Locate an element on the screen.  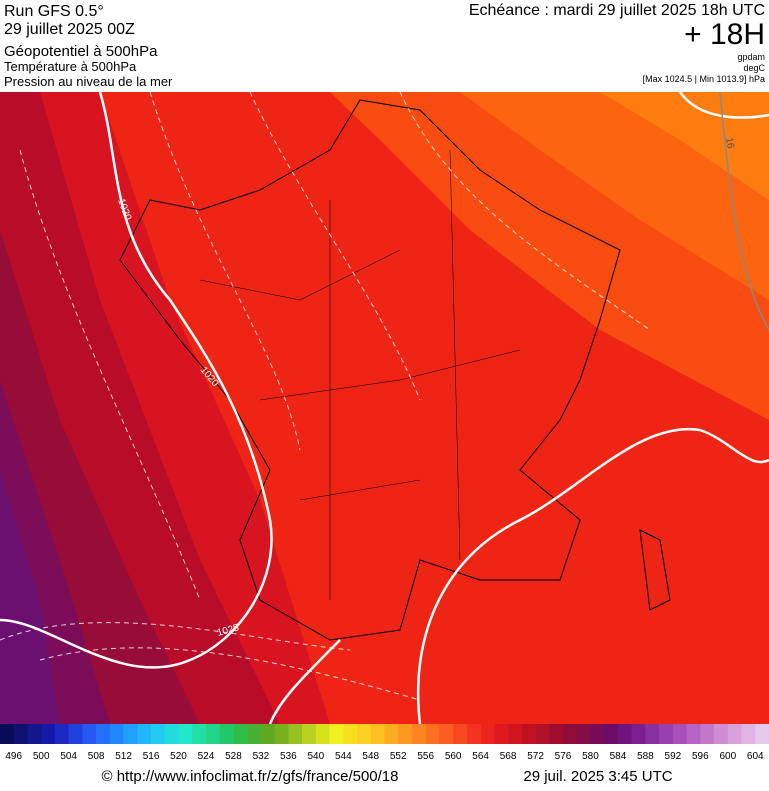
lead-time: + 18H is located at coordinates (724, 34).